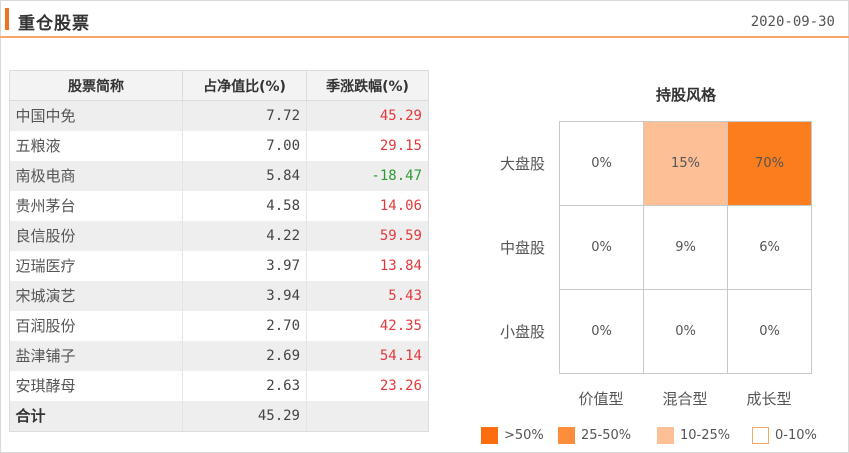 This screenshot has width=849, height=453. I want to click on table-row: 中国中免 7.72 45.29, so click(219, 115).